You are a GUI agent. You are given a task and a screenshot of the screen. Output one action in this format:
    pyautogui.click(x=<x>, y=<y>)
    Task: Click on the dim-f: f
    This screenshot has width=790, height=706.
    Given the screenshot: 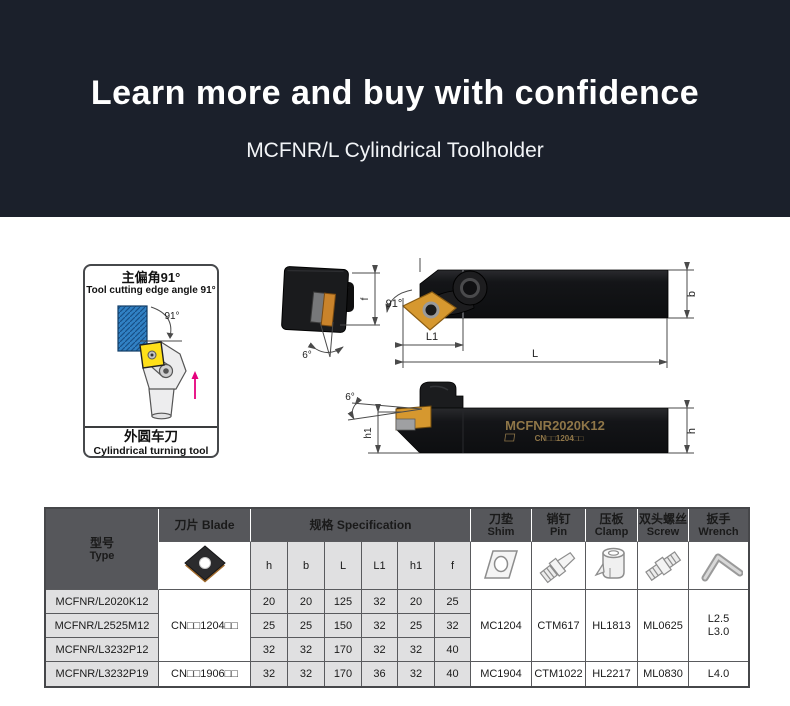 What is the action you would take?
    pyautogui.click(x=360, y=295)
    